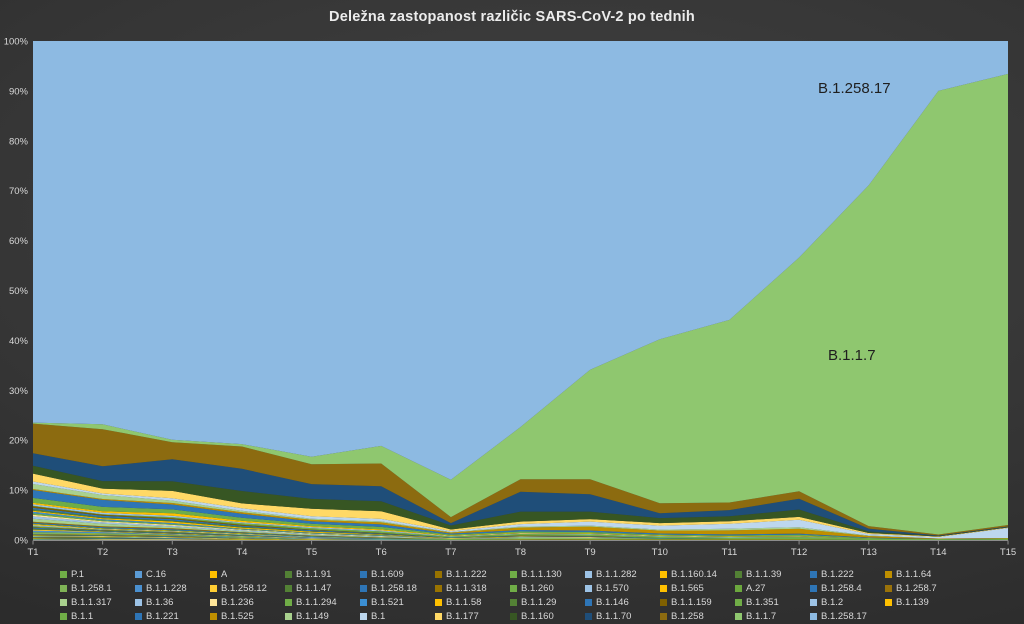  Describe the element at coordinates (832, 602) in the screenshot. I see `legend-label: B.1.2` at that location.